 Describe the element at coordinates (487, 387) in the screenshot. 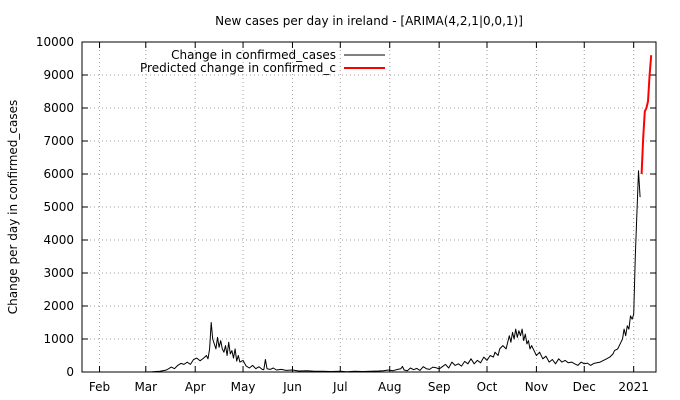

I see `x-tick-label: Oct` at that location.